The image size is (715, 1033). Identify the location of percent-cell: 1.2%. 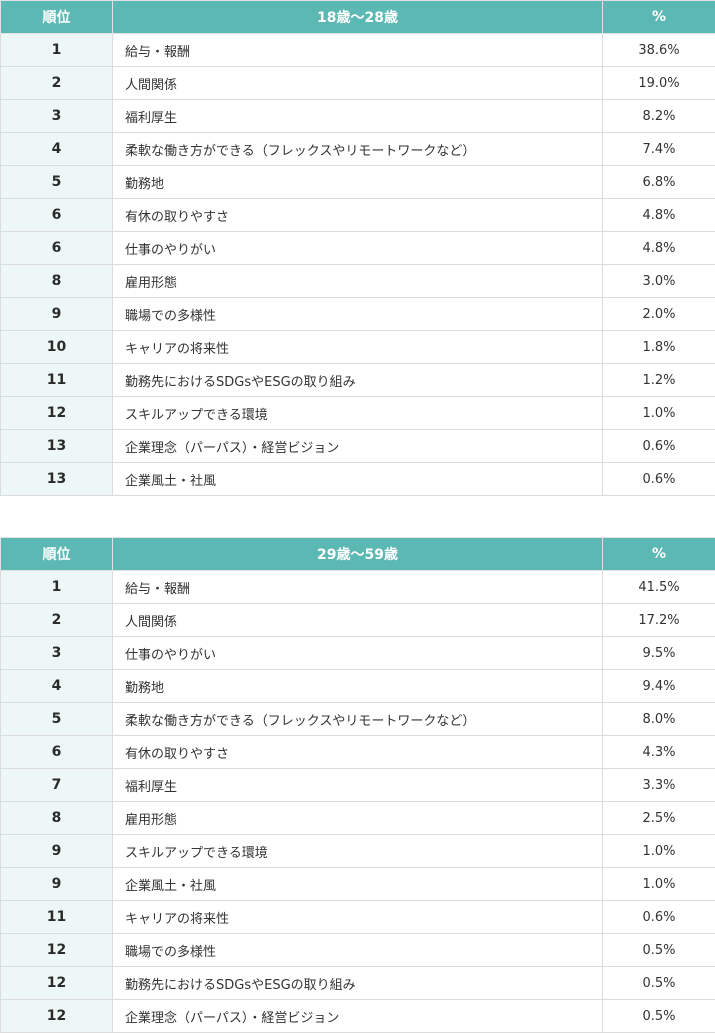
(659, 380).